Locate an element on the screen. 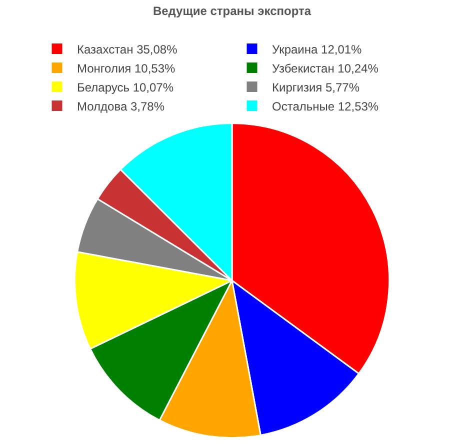 Image resolution: width=464 pixels, height=446 pixels. chart-title: Ведущие страны экспорта is located at coordinates (232, 11).